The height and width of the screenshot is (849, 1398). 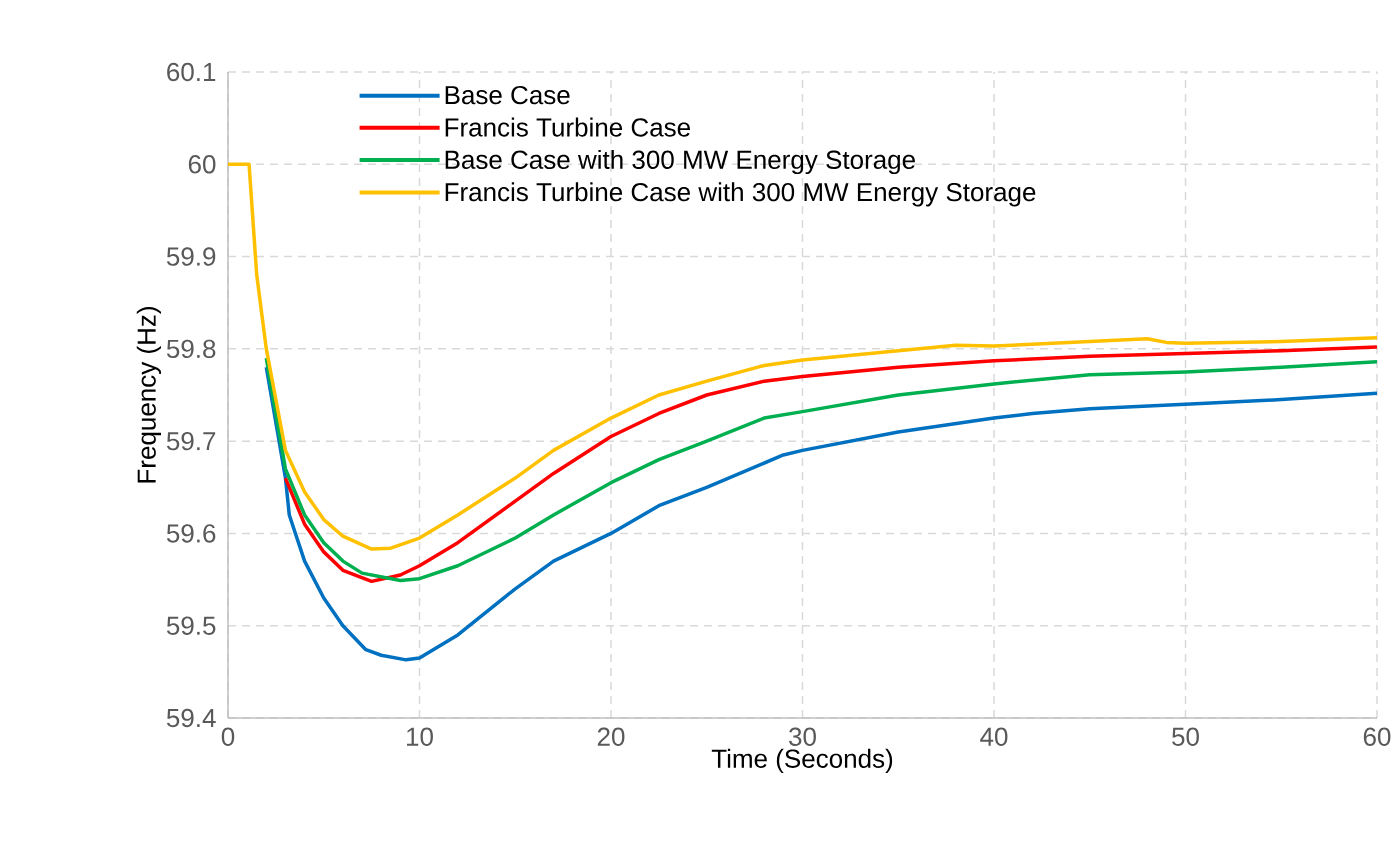 What do you see at coordinates (202, 164) in the screenshot?
I see `y-tick-label: 60` at bounding box center [202, 164].